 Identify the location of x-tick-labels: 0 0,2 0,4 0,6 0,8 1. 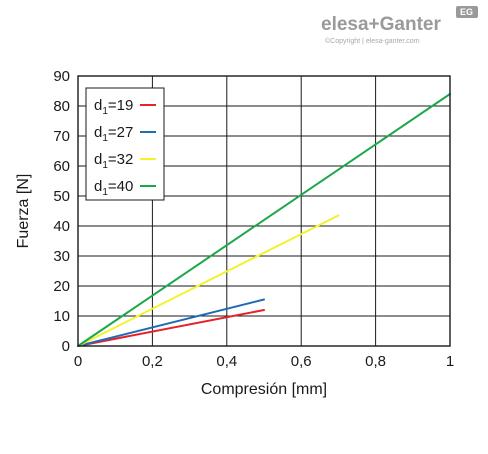
(264, 361).